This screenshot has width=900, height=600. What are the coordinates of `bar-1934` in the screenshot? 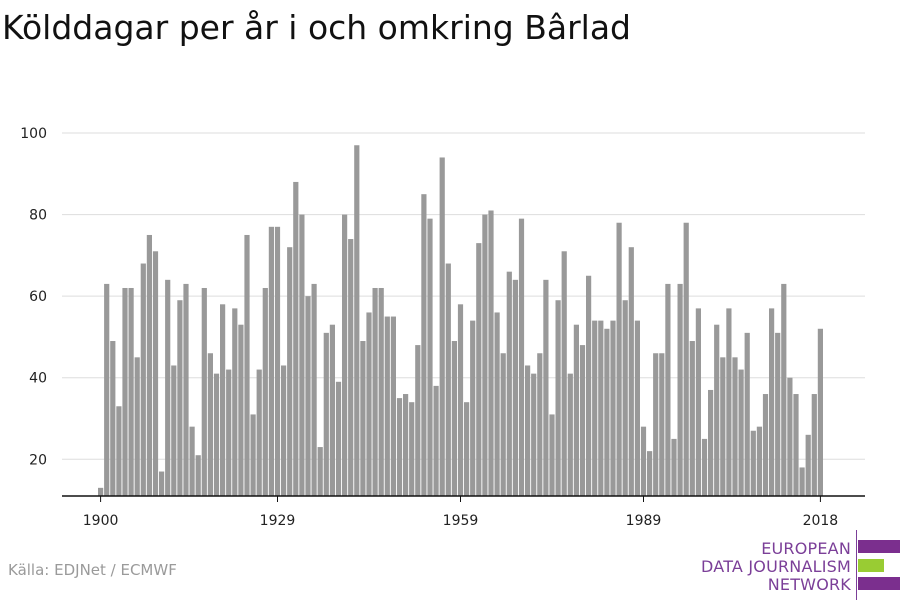 It's located at (308, 396).